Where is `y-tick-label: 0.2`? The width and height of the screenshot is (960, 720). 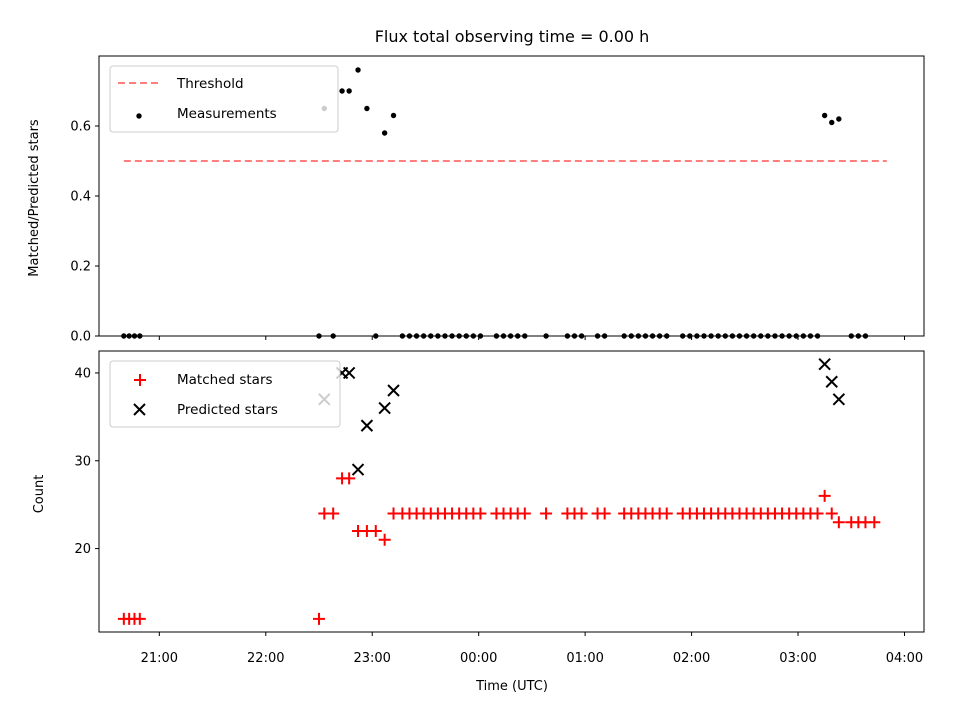
y-tick-label: 0.2 is located at coordinates (80, 267).